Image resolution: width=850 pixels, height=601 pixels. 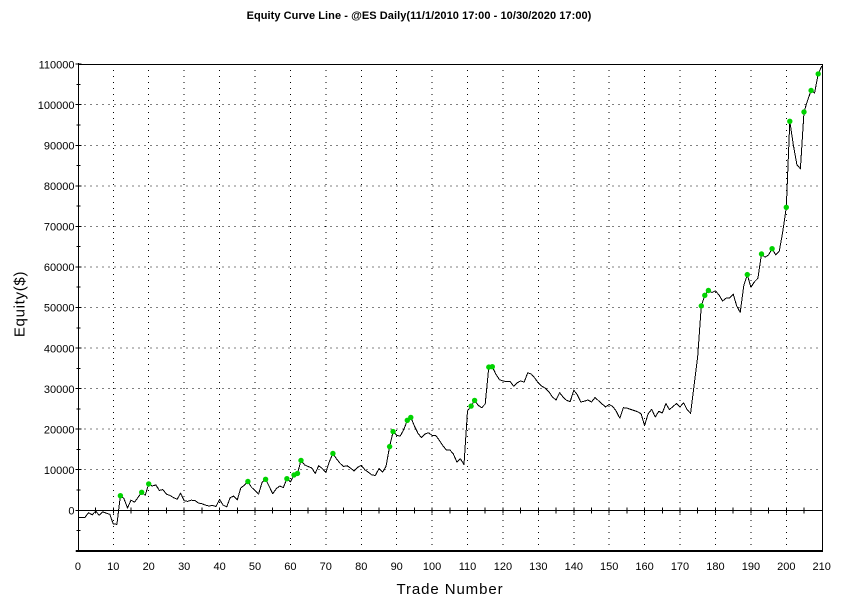 I want to click on svg-text: 160, so click(x=644, y=567).